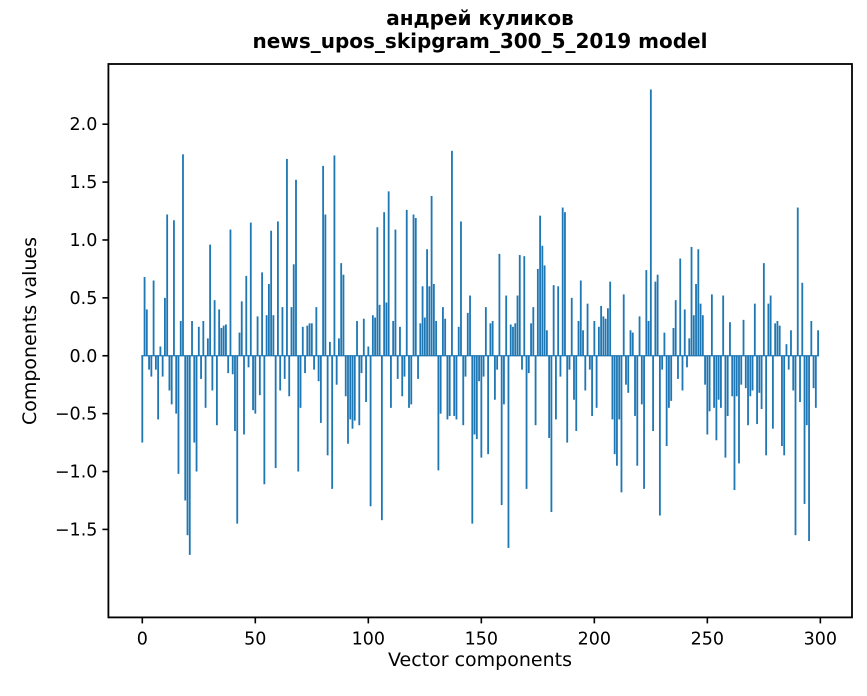 This screenshot has height=696, width=867. What do you see at coordinates (84, 183) in the screenshot?
I see `y-tick-label: 1.5` at bounding box center [84, 183].